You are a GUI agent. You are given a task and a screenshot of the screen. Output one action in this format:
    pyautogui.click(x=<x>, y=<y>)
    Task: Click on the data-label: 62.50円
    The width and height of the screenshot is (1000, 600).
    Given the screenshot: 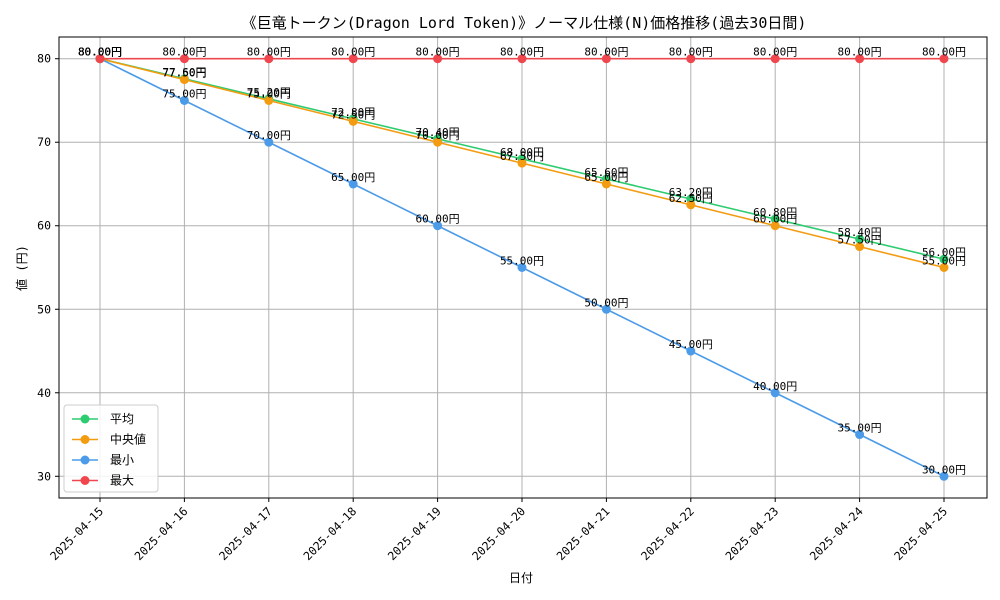 What is the action you would take?
    pyautogui.click(x=691, y=198)
    